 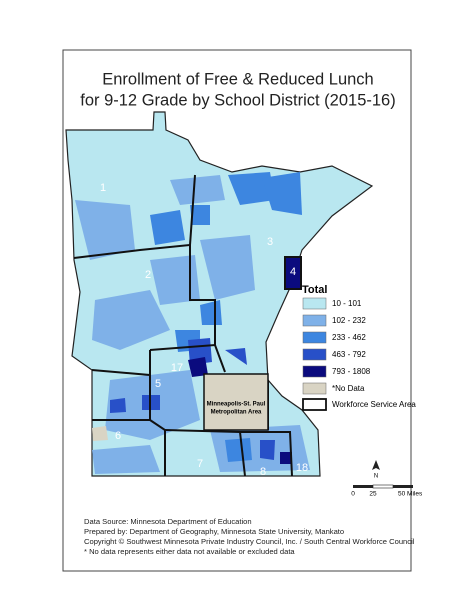 What do you see at coordinates (349, 354) in the screenshot?
I see `legend-label: 463 - 792` at bounding box center [349, 354].